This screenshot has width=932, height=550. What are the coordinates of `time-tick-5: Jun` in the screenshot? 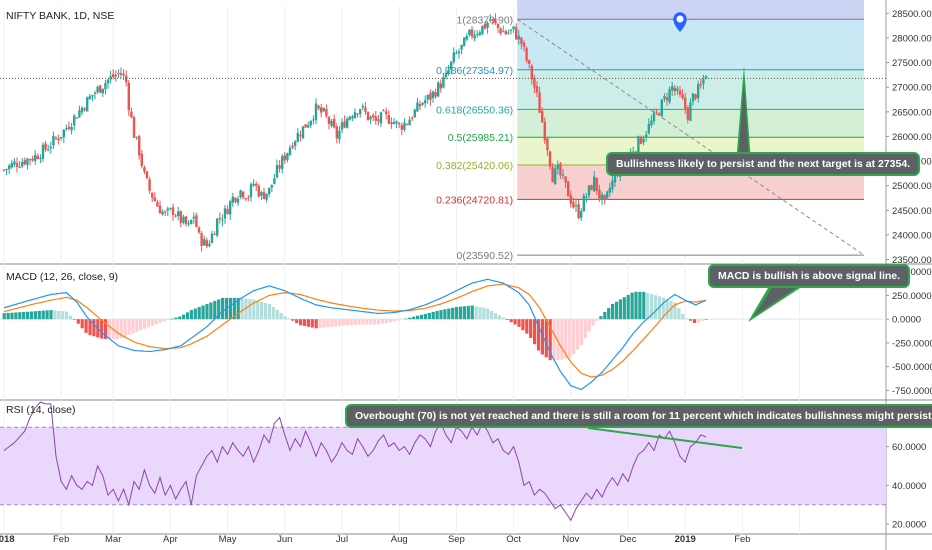 It's located at (284, 539).